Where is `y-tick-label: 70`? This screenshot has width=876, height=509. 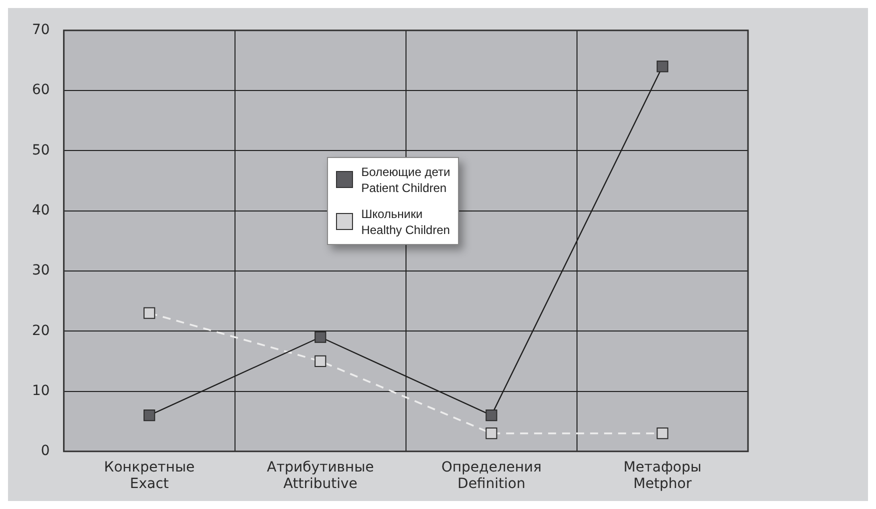 y-tick-label: 70 is located at coordinates (41, 30).